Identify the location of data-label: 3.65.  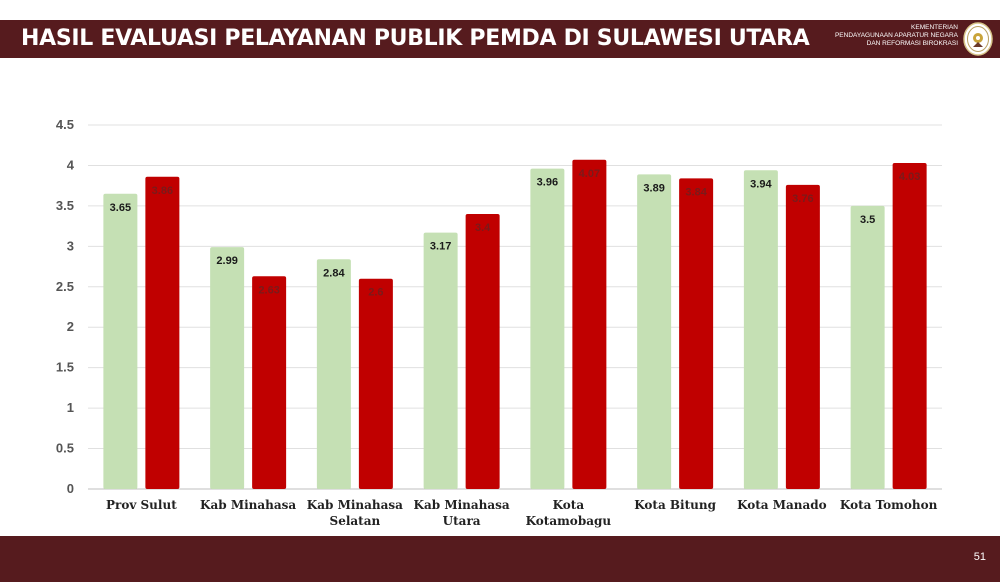
(120, 208).